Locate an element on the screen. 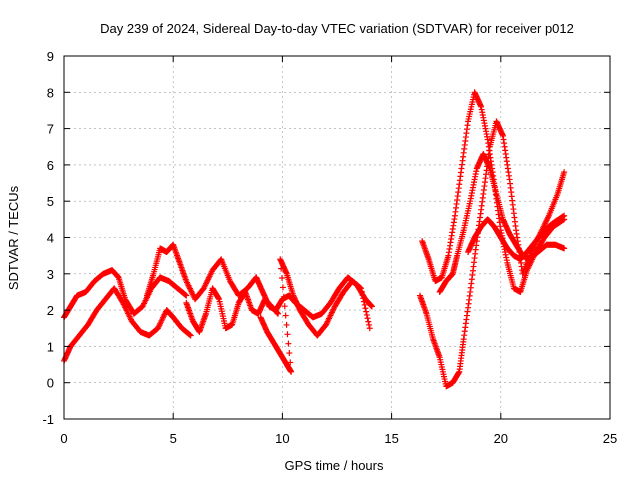 The height and width of the screenshot is (480, 640). y-tick-label: 5 is located at coordinates (50, 201).